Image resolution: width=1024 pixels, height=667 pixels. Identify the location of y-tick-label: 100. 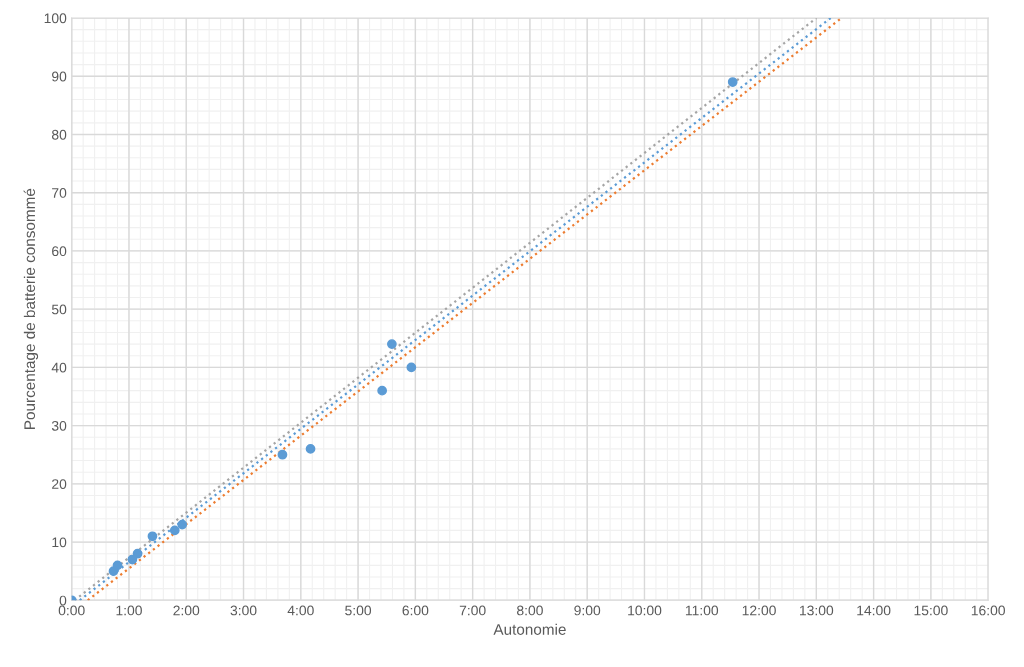
(55, 18).